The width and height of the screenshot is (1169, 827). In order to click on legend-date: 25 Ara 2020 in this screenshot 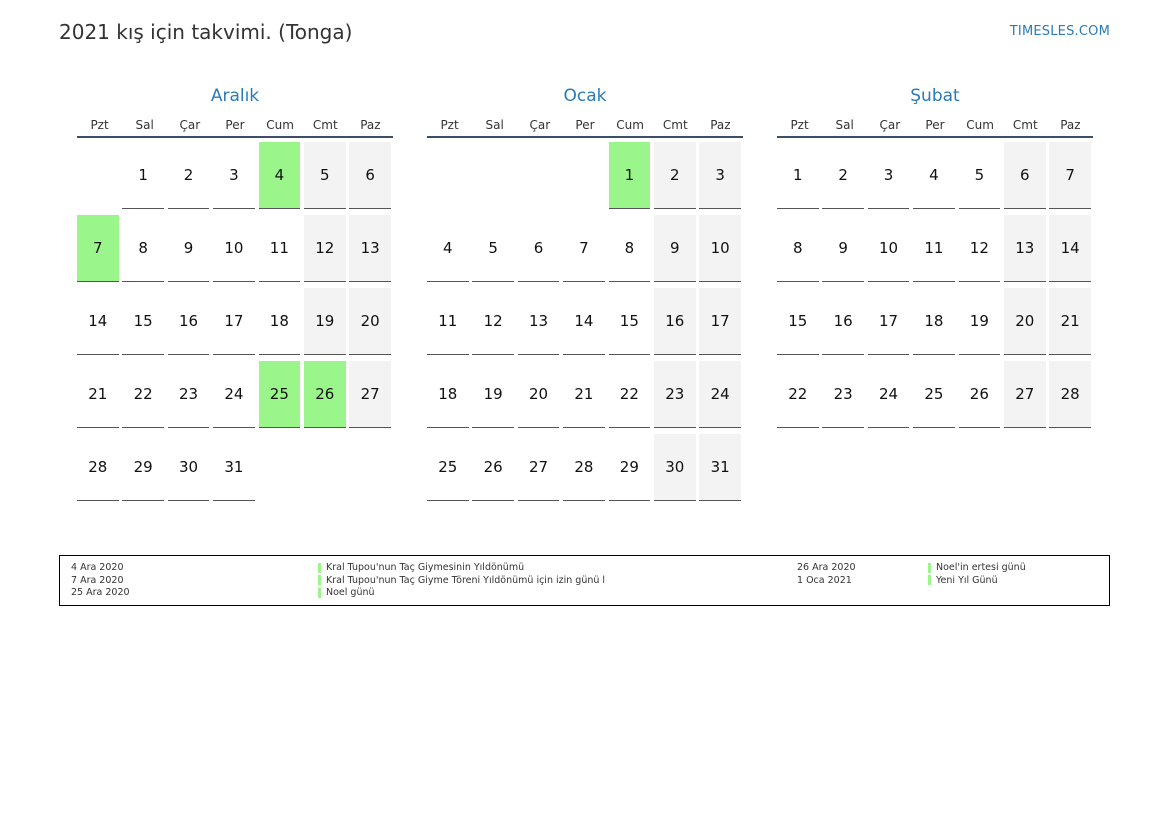, I will do `click(100, 592)`.